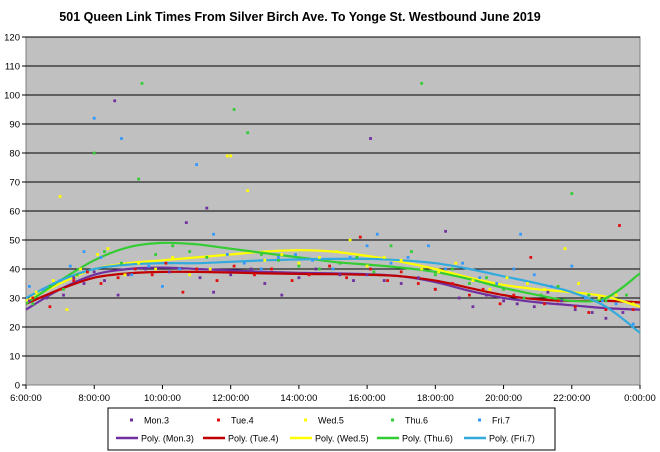 The image size is (660, 452). I want to click on legend-label: Poly. (Mon.3), so click(167, 439).